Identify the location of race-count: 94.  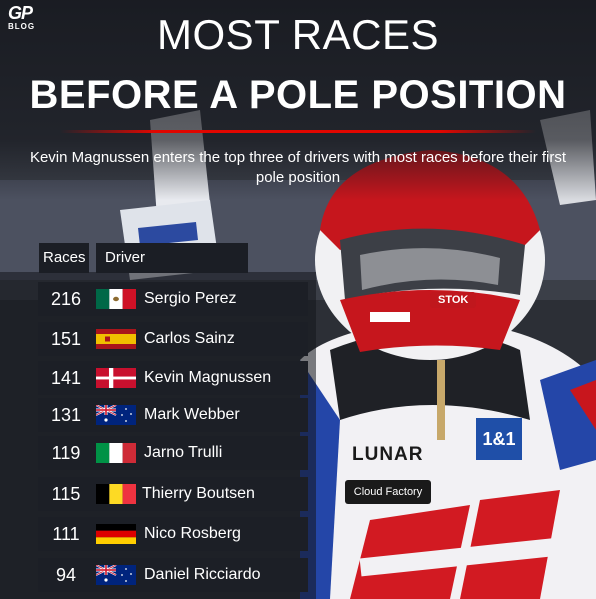
(66, 575).